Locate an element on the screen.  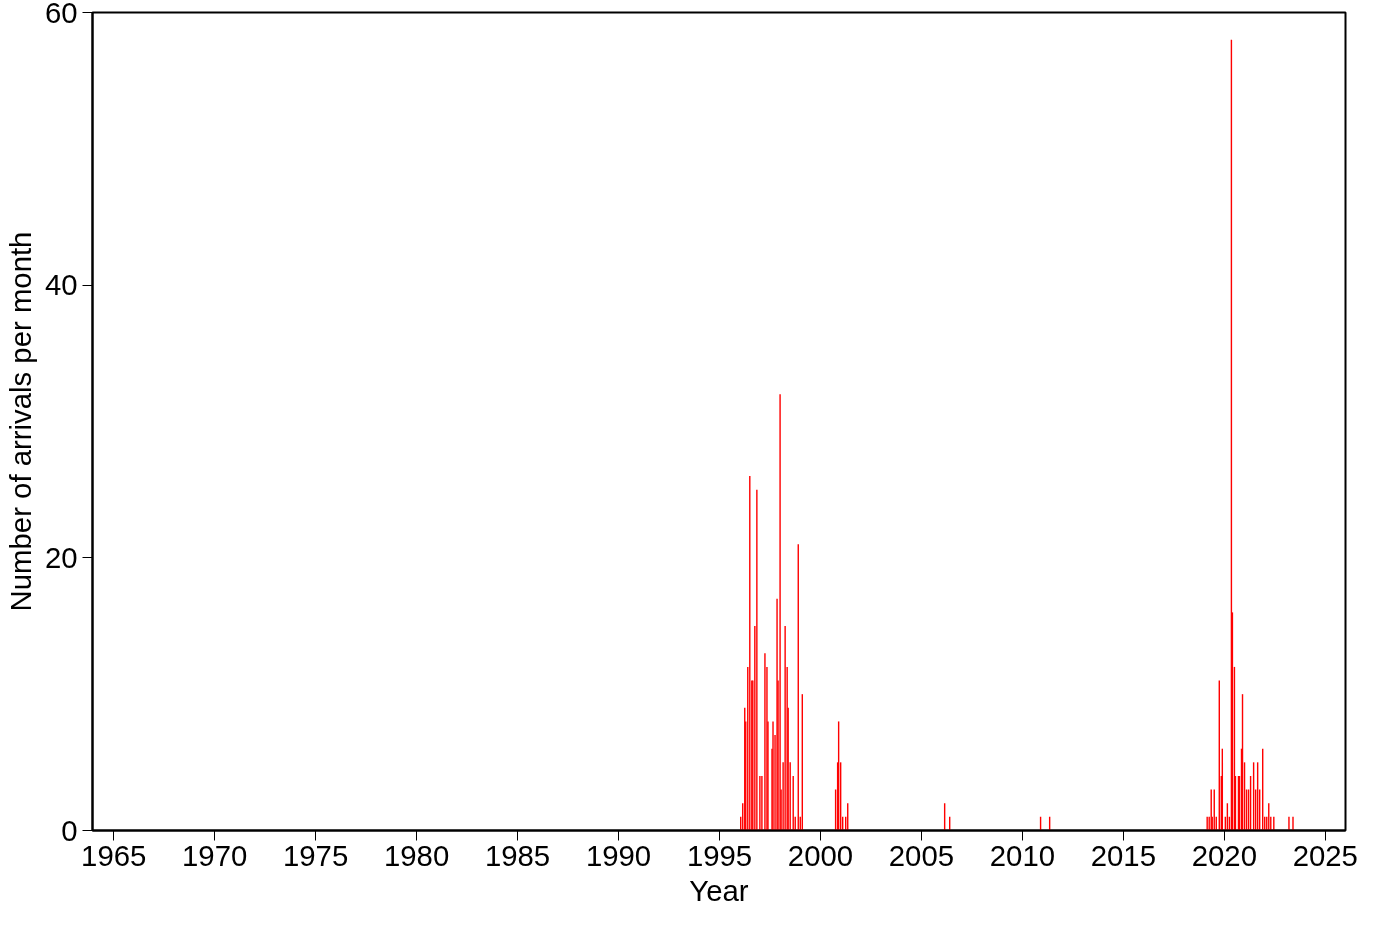
x-tick-label: 1975 is located at coordinates (316, 855).